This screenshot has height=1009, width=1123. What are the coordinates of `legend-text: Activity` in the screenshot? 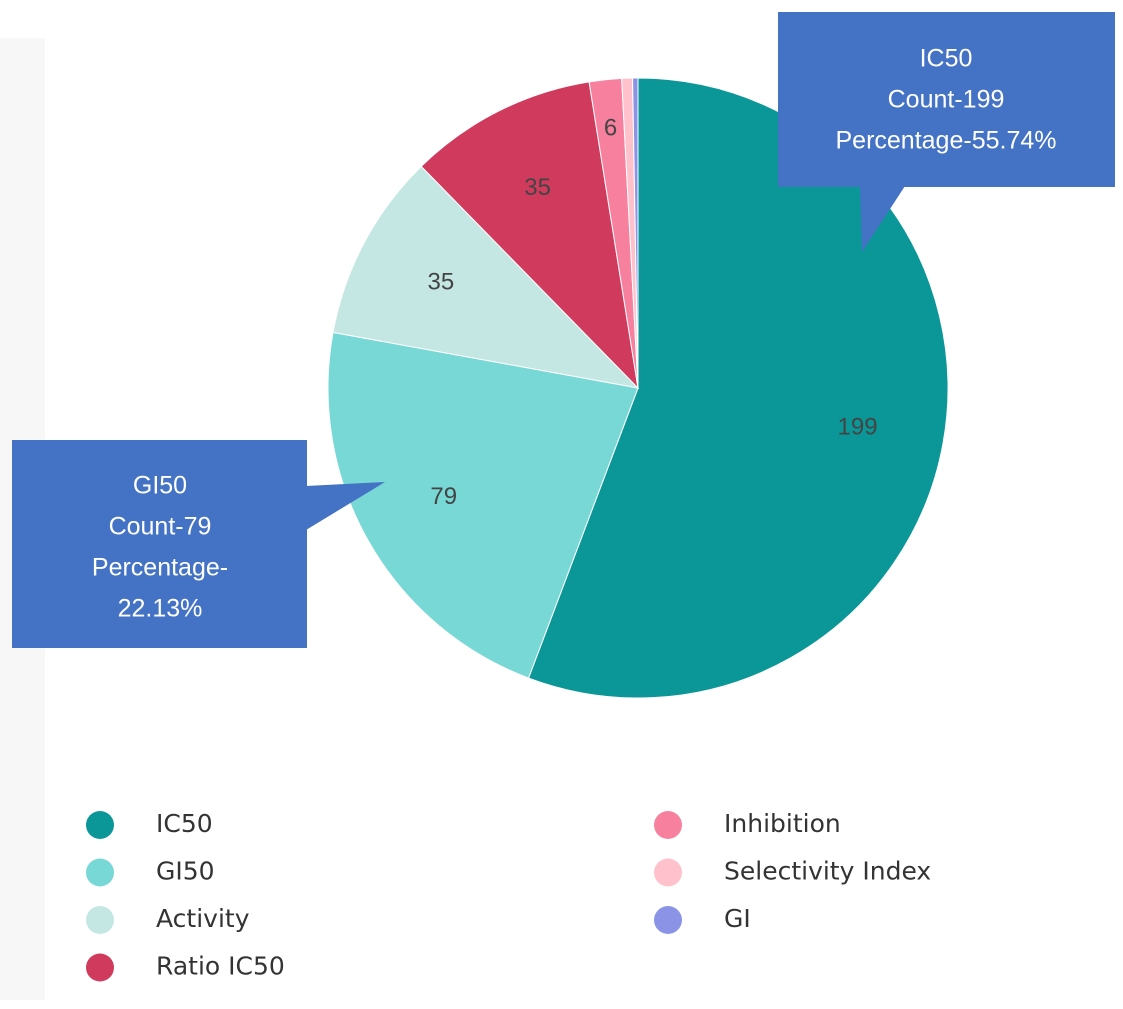 It's located at (203, 918).